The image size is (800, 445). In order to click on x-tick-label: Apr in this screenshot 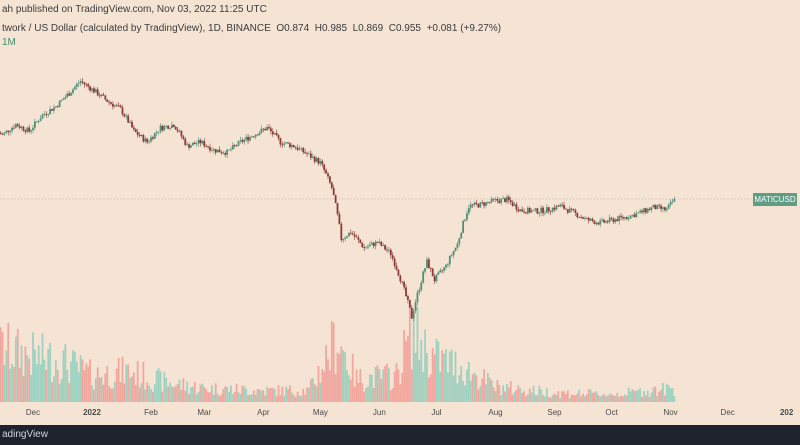, I will do `click(263, 412)`.